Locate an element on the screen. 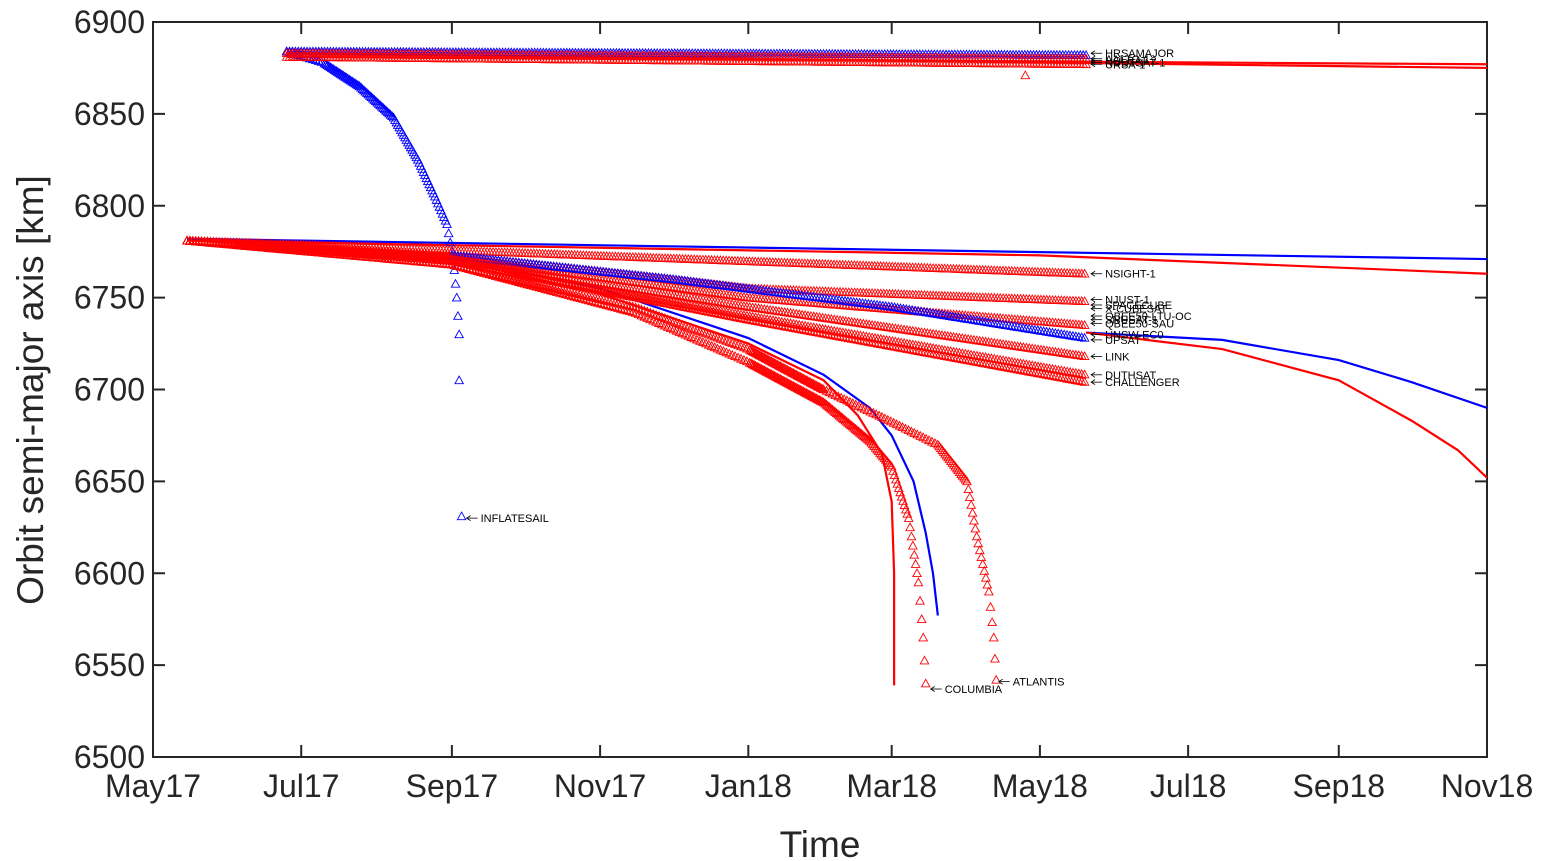 The width and height of the screenshot is (1544, 861). observation-series is located at coordinates (636, 256).